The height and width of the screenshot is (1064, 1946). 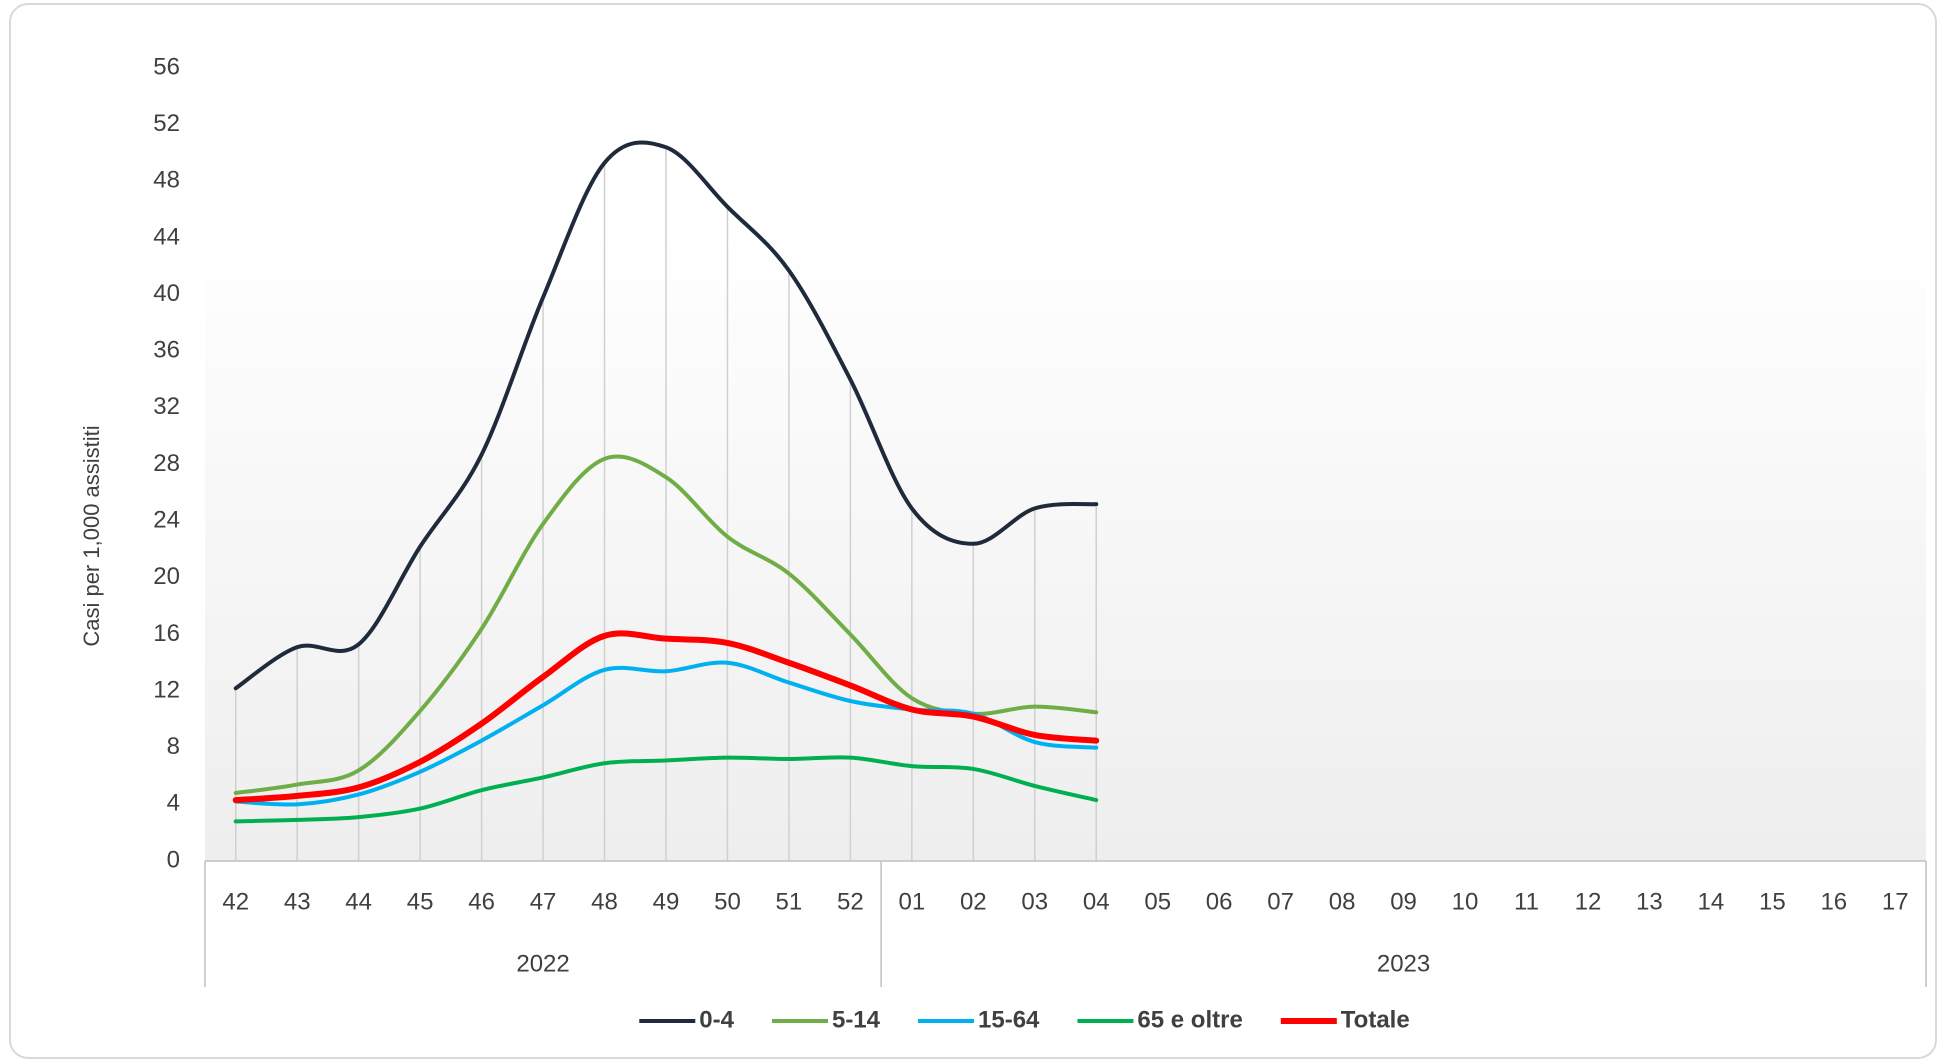 I want to click on y-tick-label: 56, so click(x=166, y=66).